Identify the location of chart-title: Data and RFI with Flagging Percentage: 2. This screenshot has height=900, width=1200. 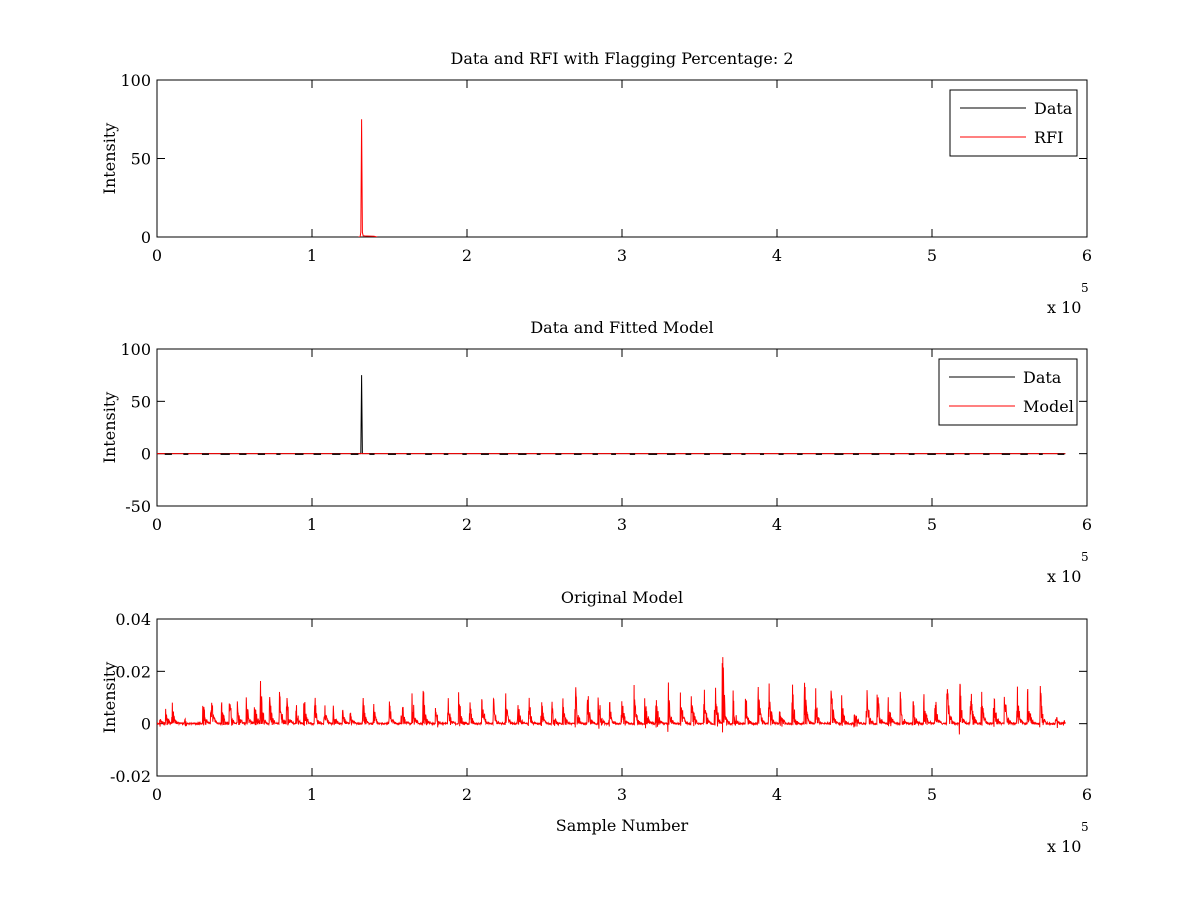
(621, 58).